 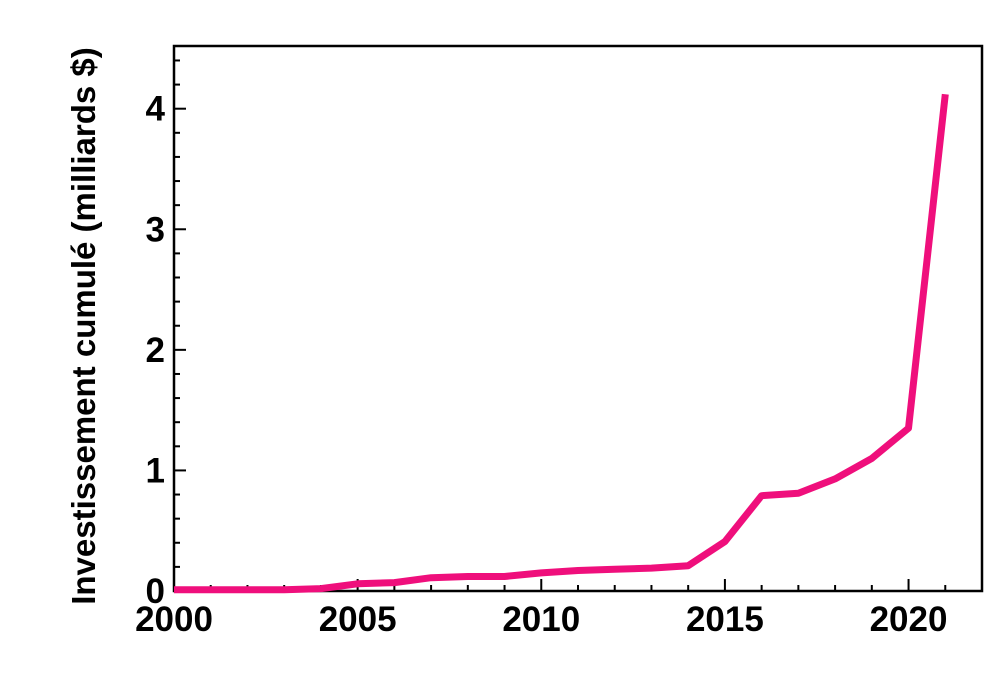 I want to click on x-tick-label: 2000, so click(x=174, y=619).